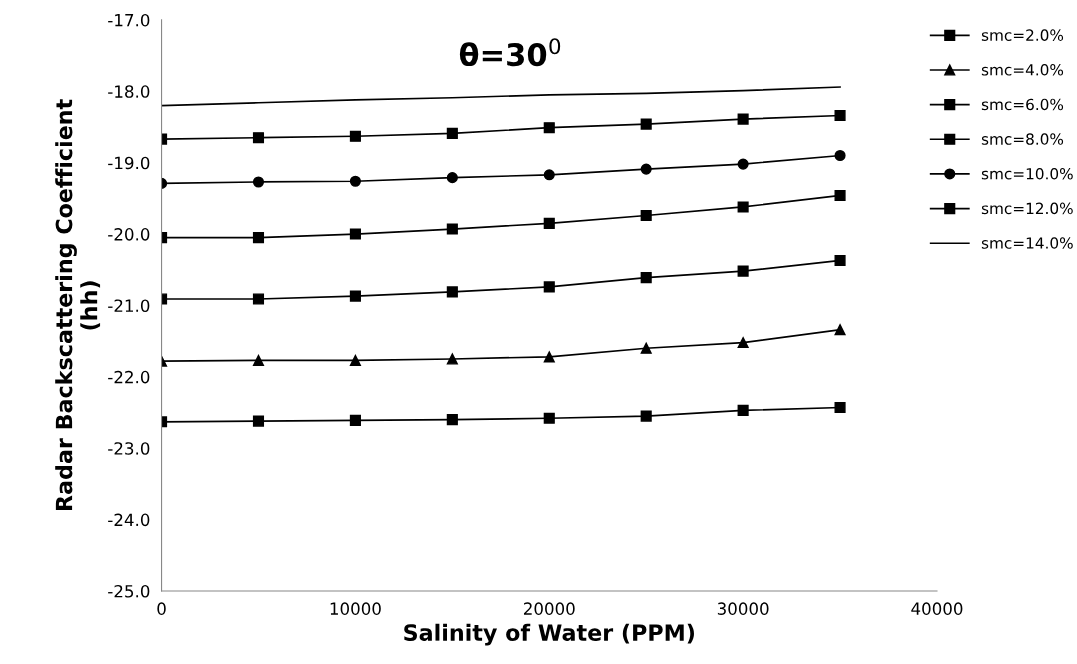 This screenshot has height=664, width=1077. I want to click on x-axis-title: Salinity of Water (PPM), so click(549, 634).